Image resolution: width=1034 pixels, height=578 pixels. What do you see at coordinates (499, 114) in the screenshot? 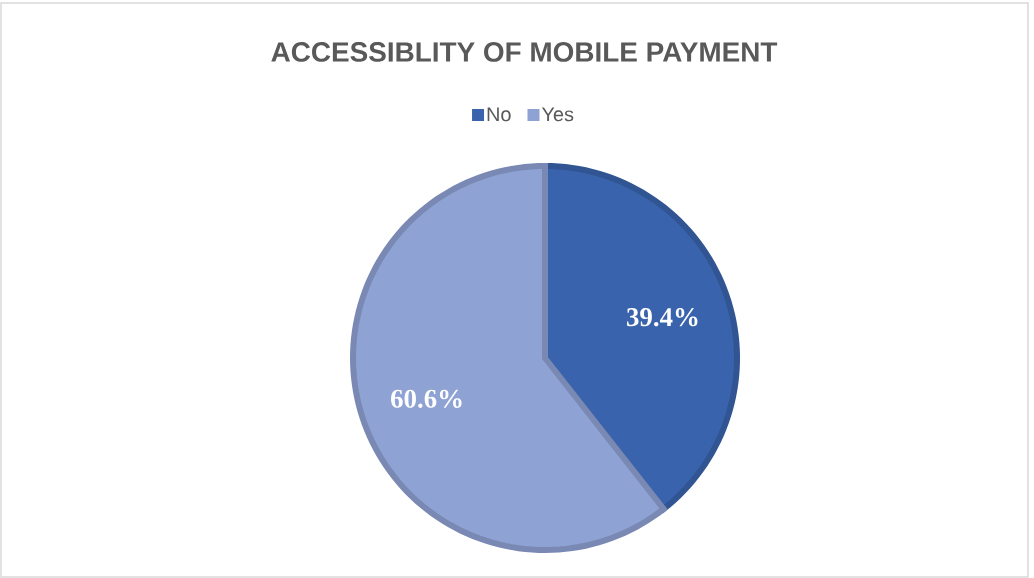
I see `legend-label: No` at bounding box center [499, 114].